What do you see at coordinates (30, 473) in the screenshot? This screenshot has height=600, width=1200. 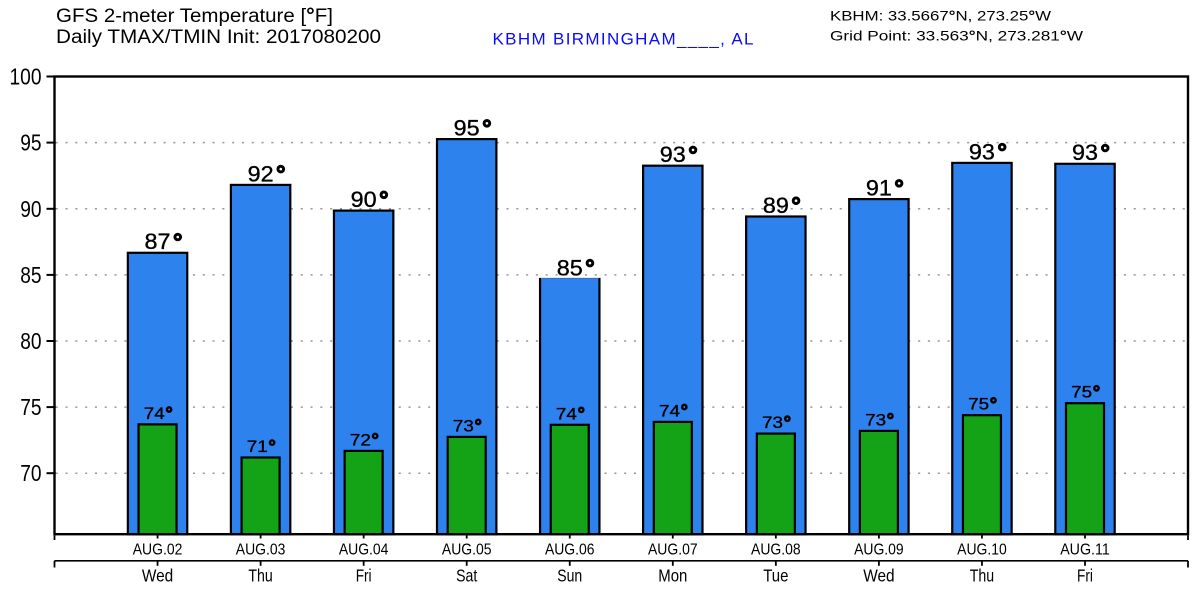 I see `svg-text: 70` at bounding box center [30, 473].